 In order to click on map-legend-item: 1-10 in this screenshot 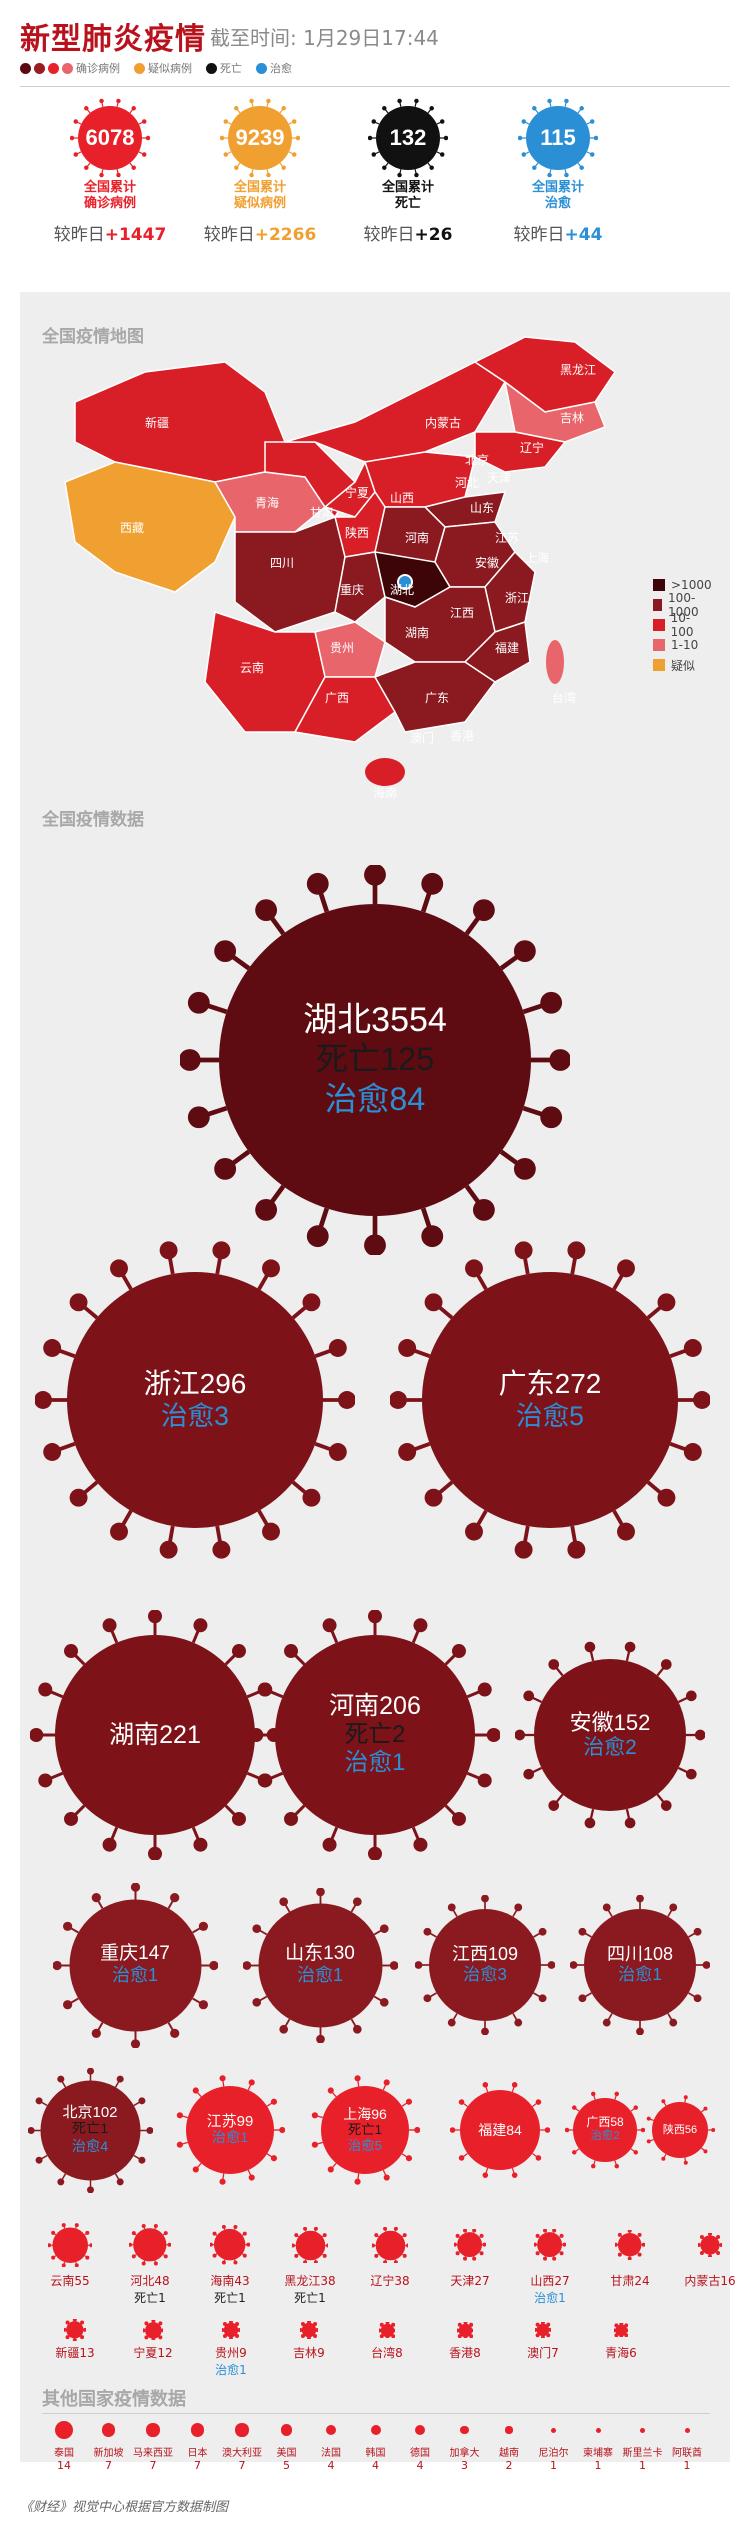, I will do `click(682, 645)`.